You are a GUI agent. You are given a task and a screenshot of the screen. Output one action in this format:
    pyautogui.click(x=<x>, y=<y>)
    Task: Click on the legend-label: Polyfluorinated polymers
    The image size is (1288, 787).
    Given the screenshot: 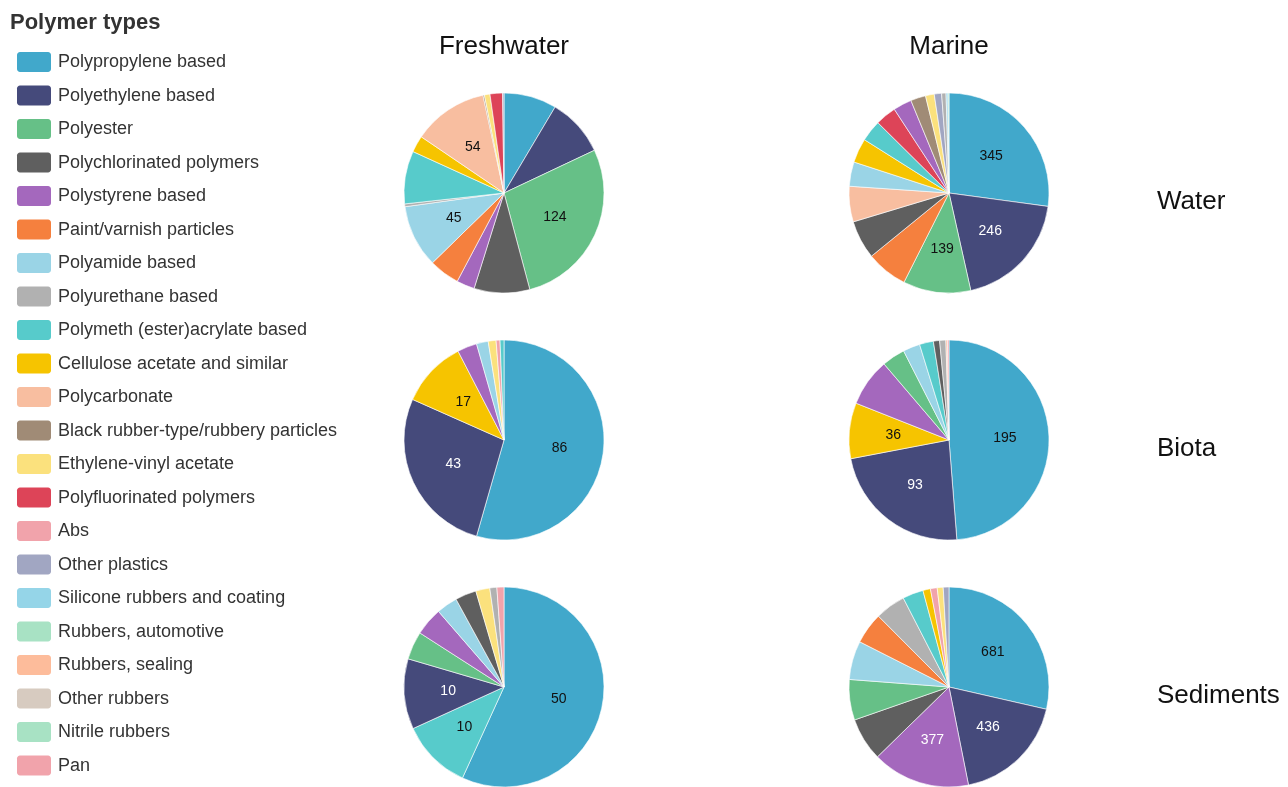 What is the action you would take?
    pyautogui.click(x=157, y=496)
    